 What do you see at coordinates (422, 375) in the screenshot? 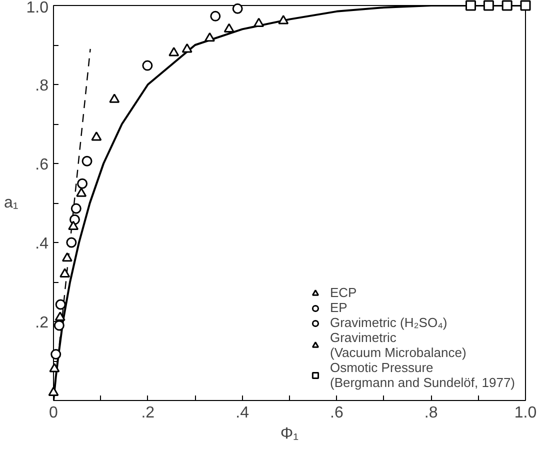
I see `legend-label: Osmotic Pressure (Bergmann and Sundelöf, 1977)` at bounding box center [422, 375].